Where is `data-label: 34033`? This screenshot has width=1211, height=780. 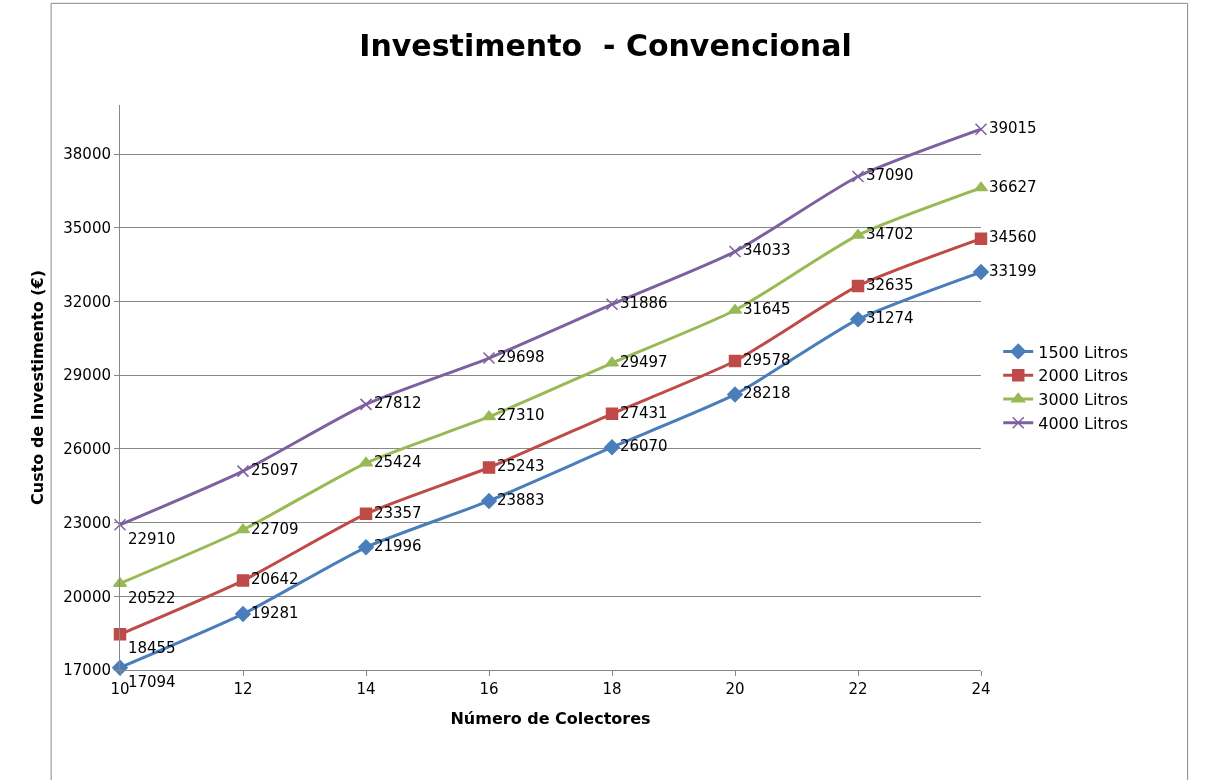 data-label: 34033 is located at coordinates (766, 250).